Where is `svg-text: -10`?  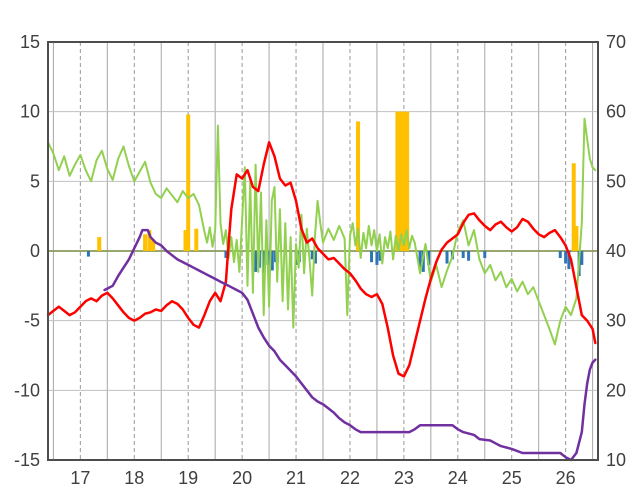 svg-text: -10 is located at coordinates (27, 390).